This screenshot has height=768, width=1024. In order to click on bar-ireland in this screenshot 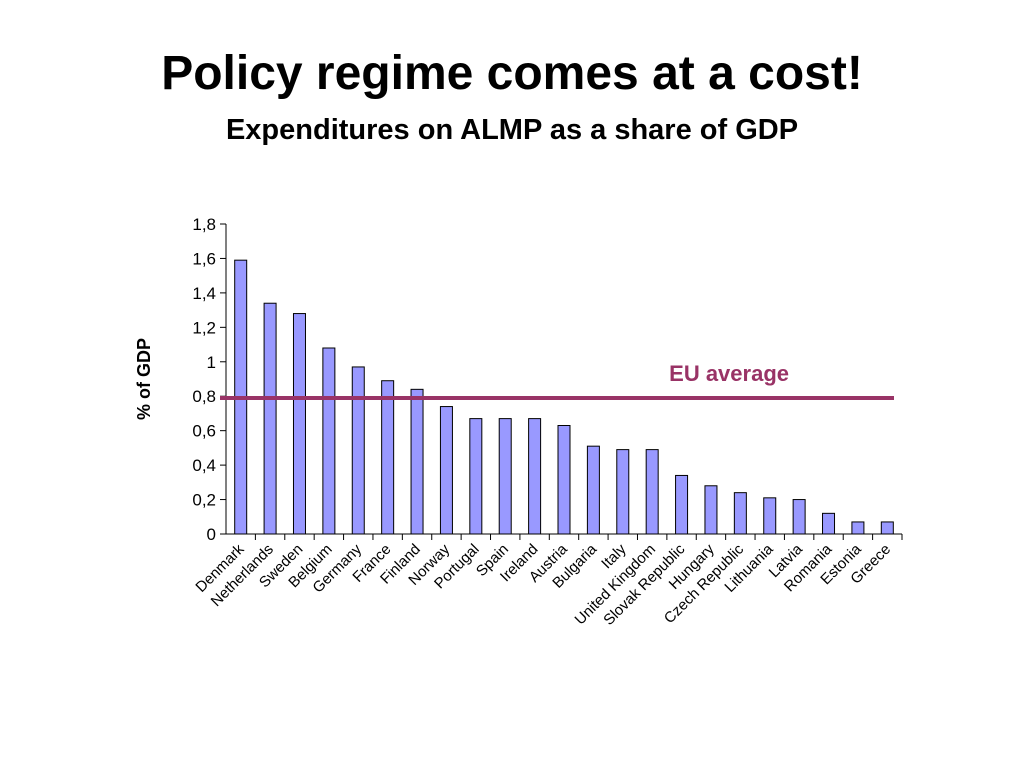, I will do `click(535, 476)`.